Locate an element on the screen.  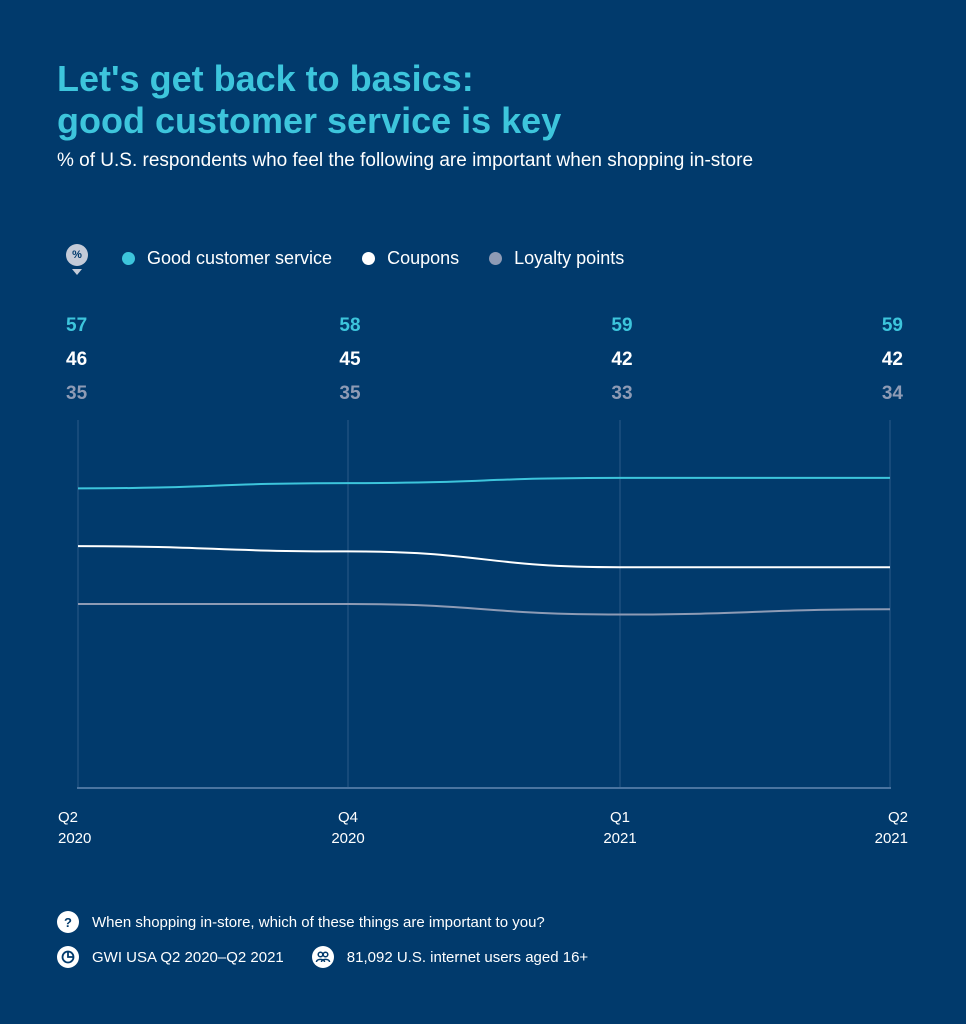
percent-badge-icon: % is located at coordinates (77, 259).